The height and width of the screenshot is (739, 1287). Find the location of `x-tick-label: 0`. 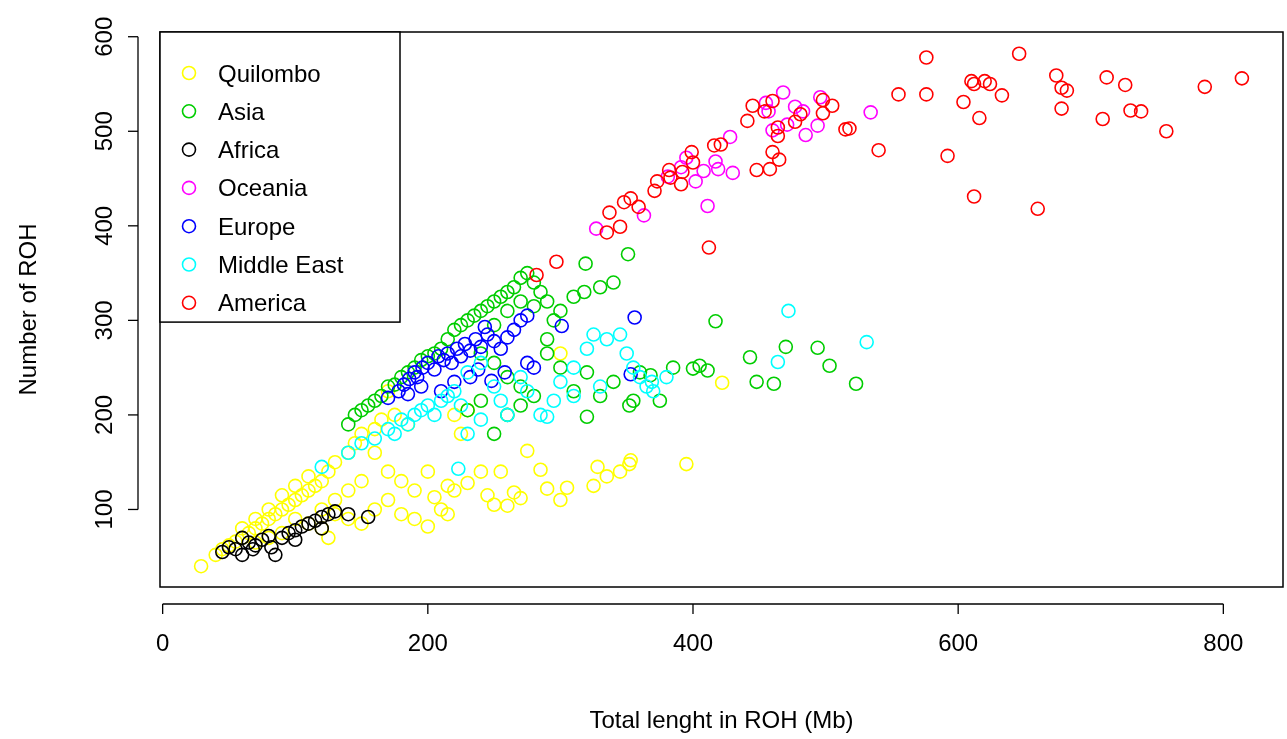

x-tick-label: 0 is located at coordinates (162, 642).